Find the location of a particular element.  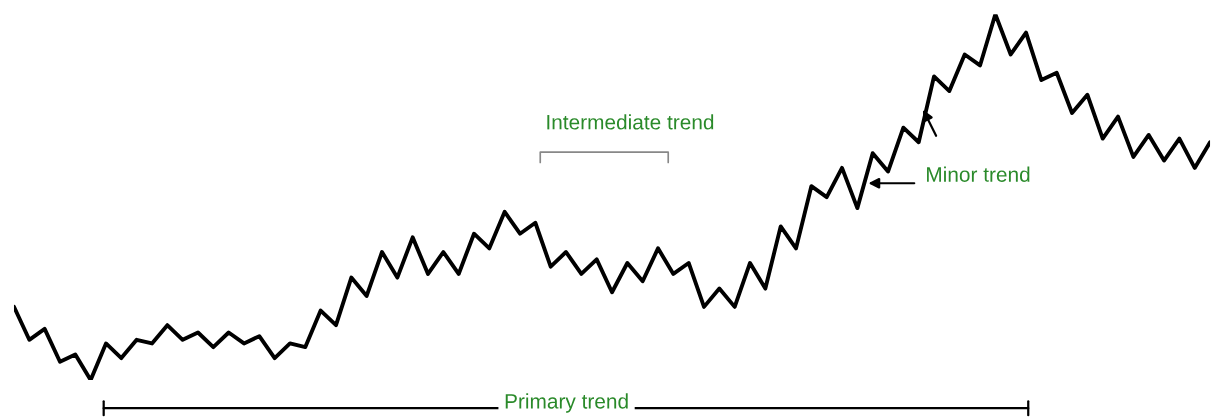

annotation: Intermediate trend is located at coordinates (630, 122).